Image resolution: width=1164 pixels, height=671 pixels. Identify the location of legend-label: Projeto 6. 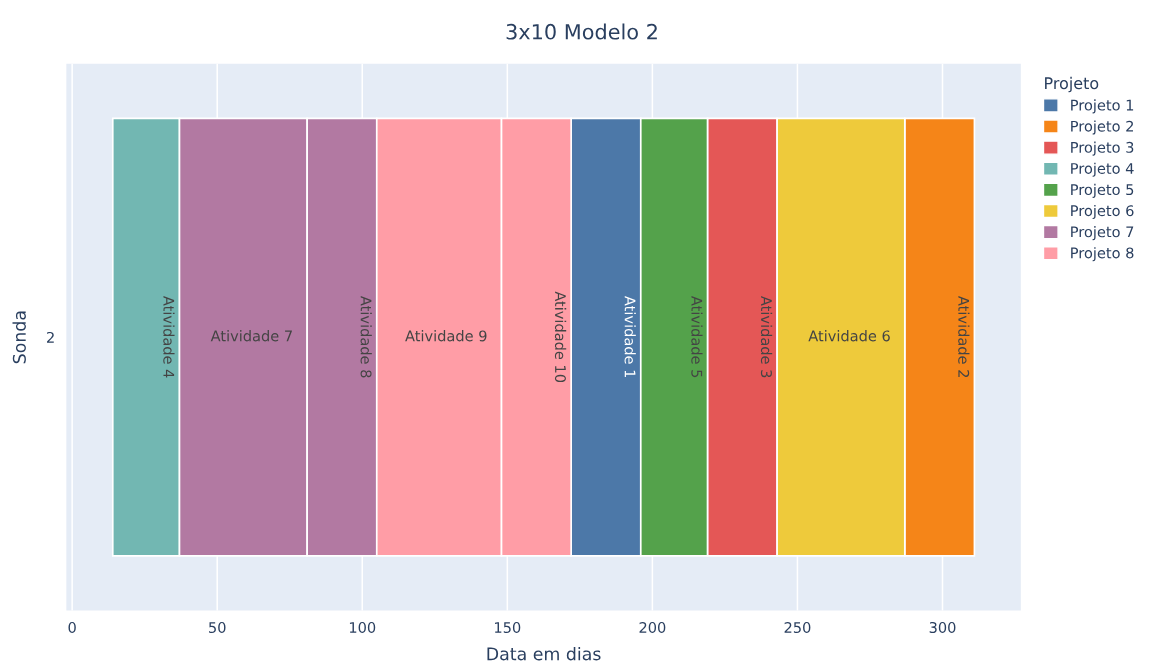
(1102, 212).